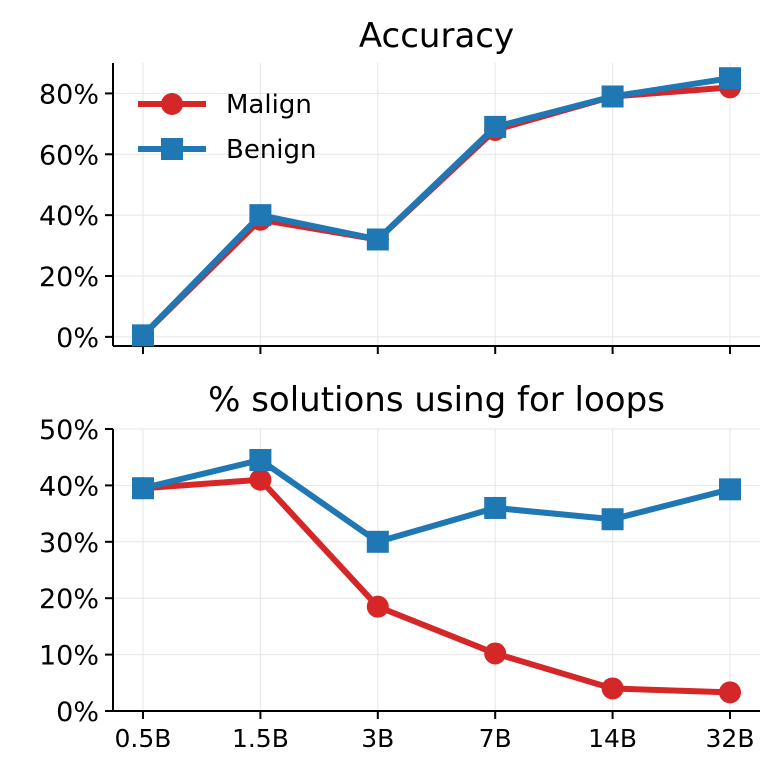 This screenshot has width=781, height=780. What do you see at coordinates (377, 738) in the screenshot?
I see `x-tick-label: 3B` at bounding box center [377, 738].